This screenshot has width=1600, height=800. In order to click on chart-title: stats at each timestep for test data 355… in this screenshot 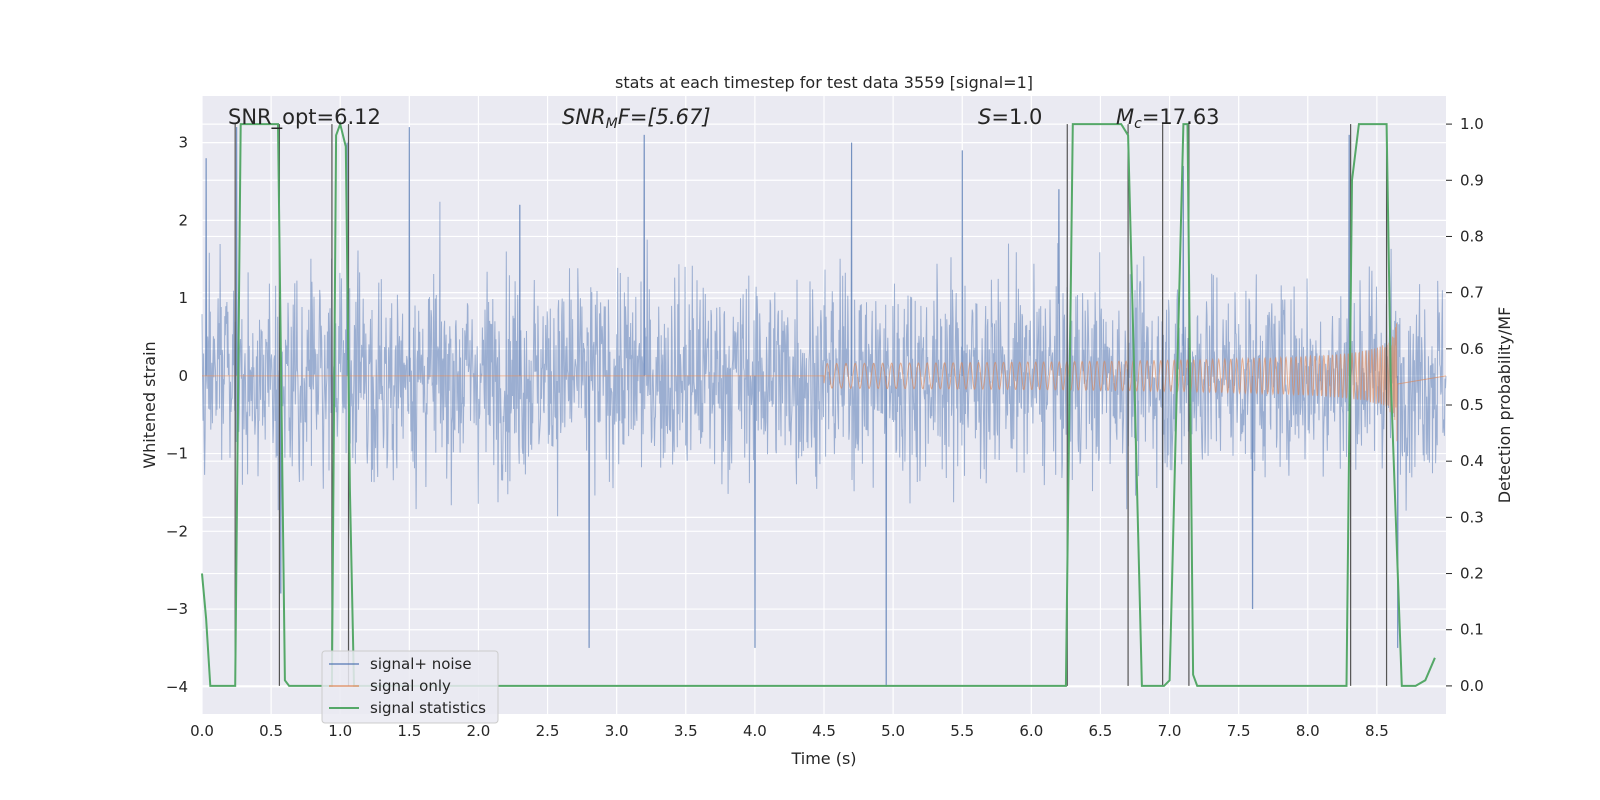, I will do `click(824, 82)`.